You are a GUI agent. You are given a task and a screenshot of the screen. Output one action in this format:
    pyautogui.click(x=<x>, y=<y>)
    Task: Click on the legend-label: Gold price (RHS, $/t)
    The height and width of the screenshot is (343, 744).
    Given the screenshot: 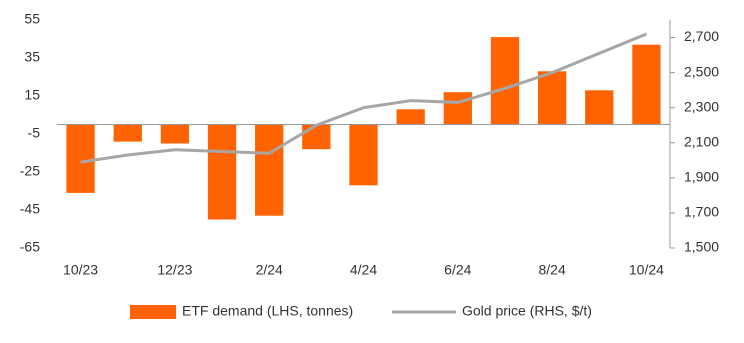 What is the action you would take?
    pyautogui.click(x=527, y=311)
    